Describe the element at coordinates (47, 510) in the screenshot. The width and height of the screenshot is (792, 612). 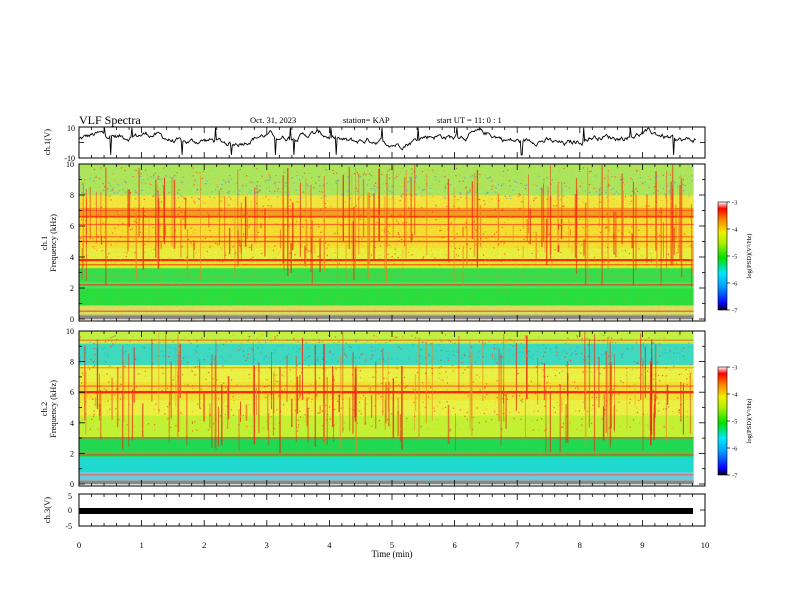
I see `ch3-voltage-ylabel: ch.3(V)` at that location.